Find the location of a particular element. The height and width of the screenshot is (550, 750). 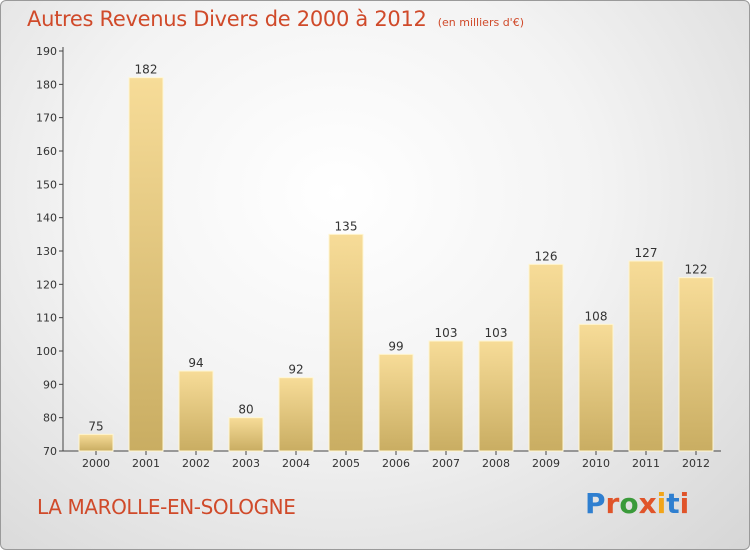

bar-value-label: 92 is located at coordinates (295, 370).